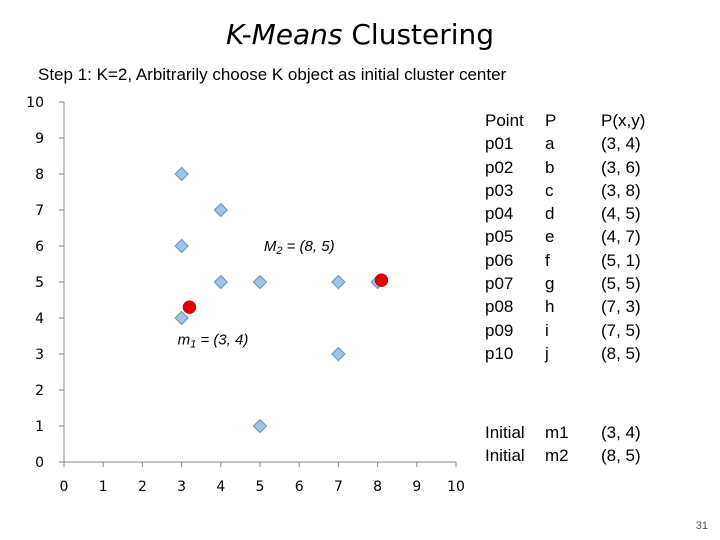 The height and width of the screenshot is (540, 720). Describe the element at coordinates (103, 487) in the screenshot. I see `x-tick-label: 1` at that location.